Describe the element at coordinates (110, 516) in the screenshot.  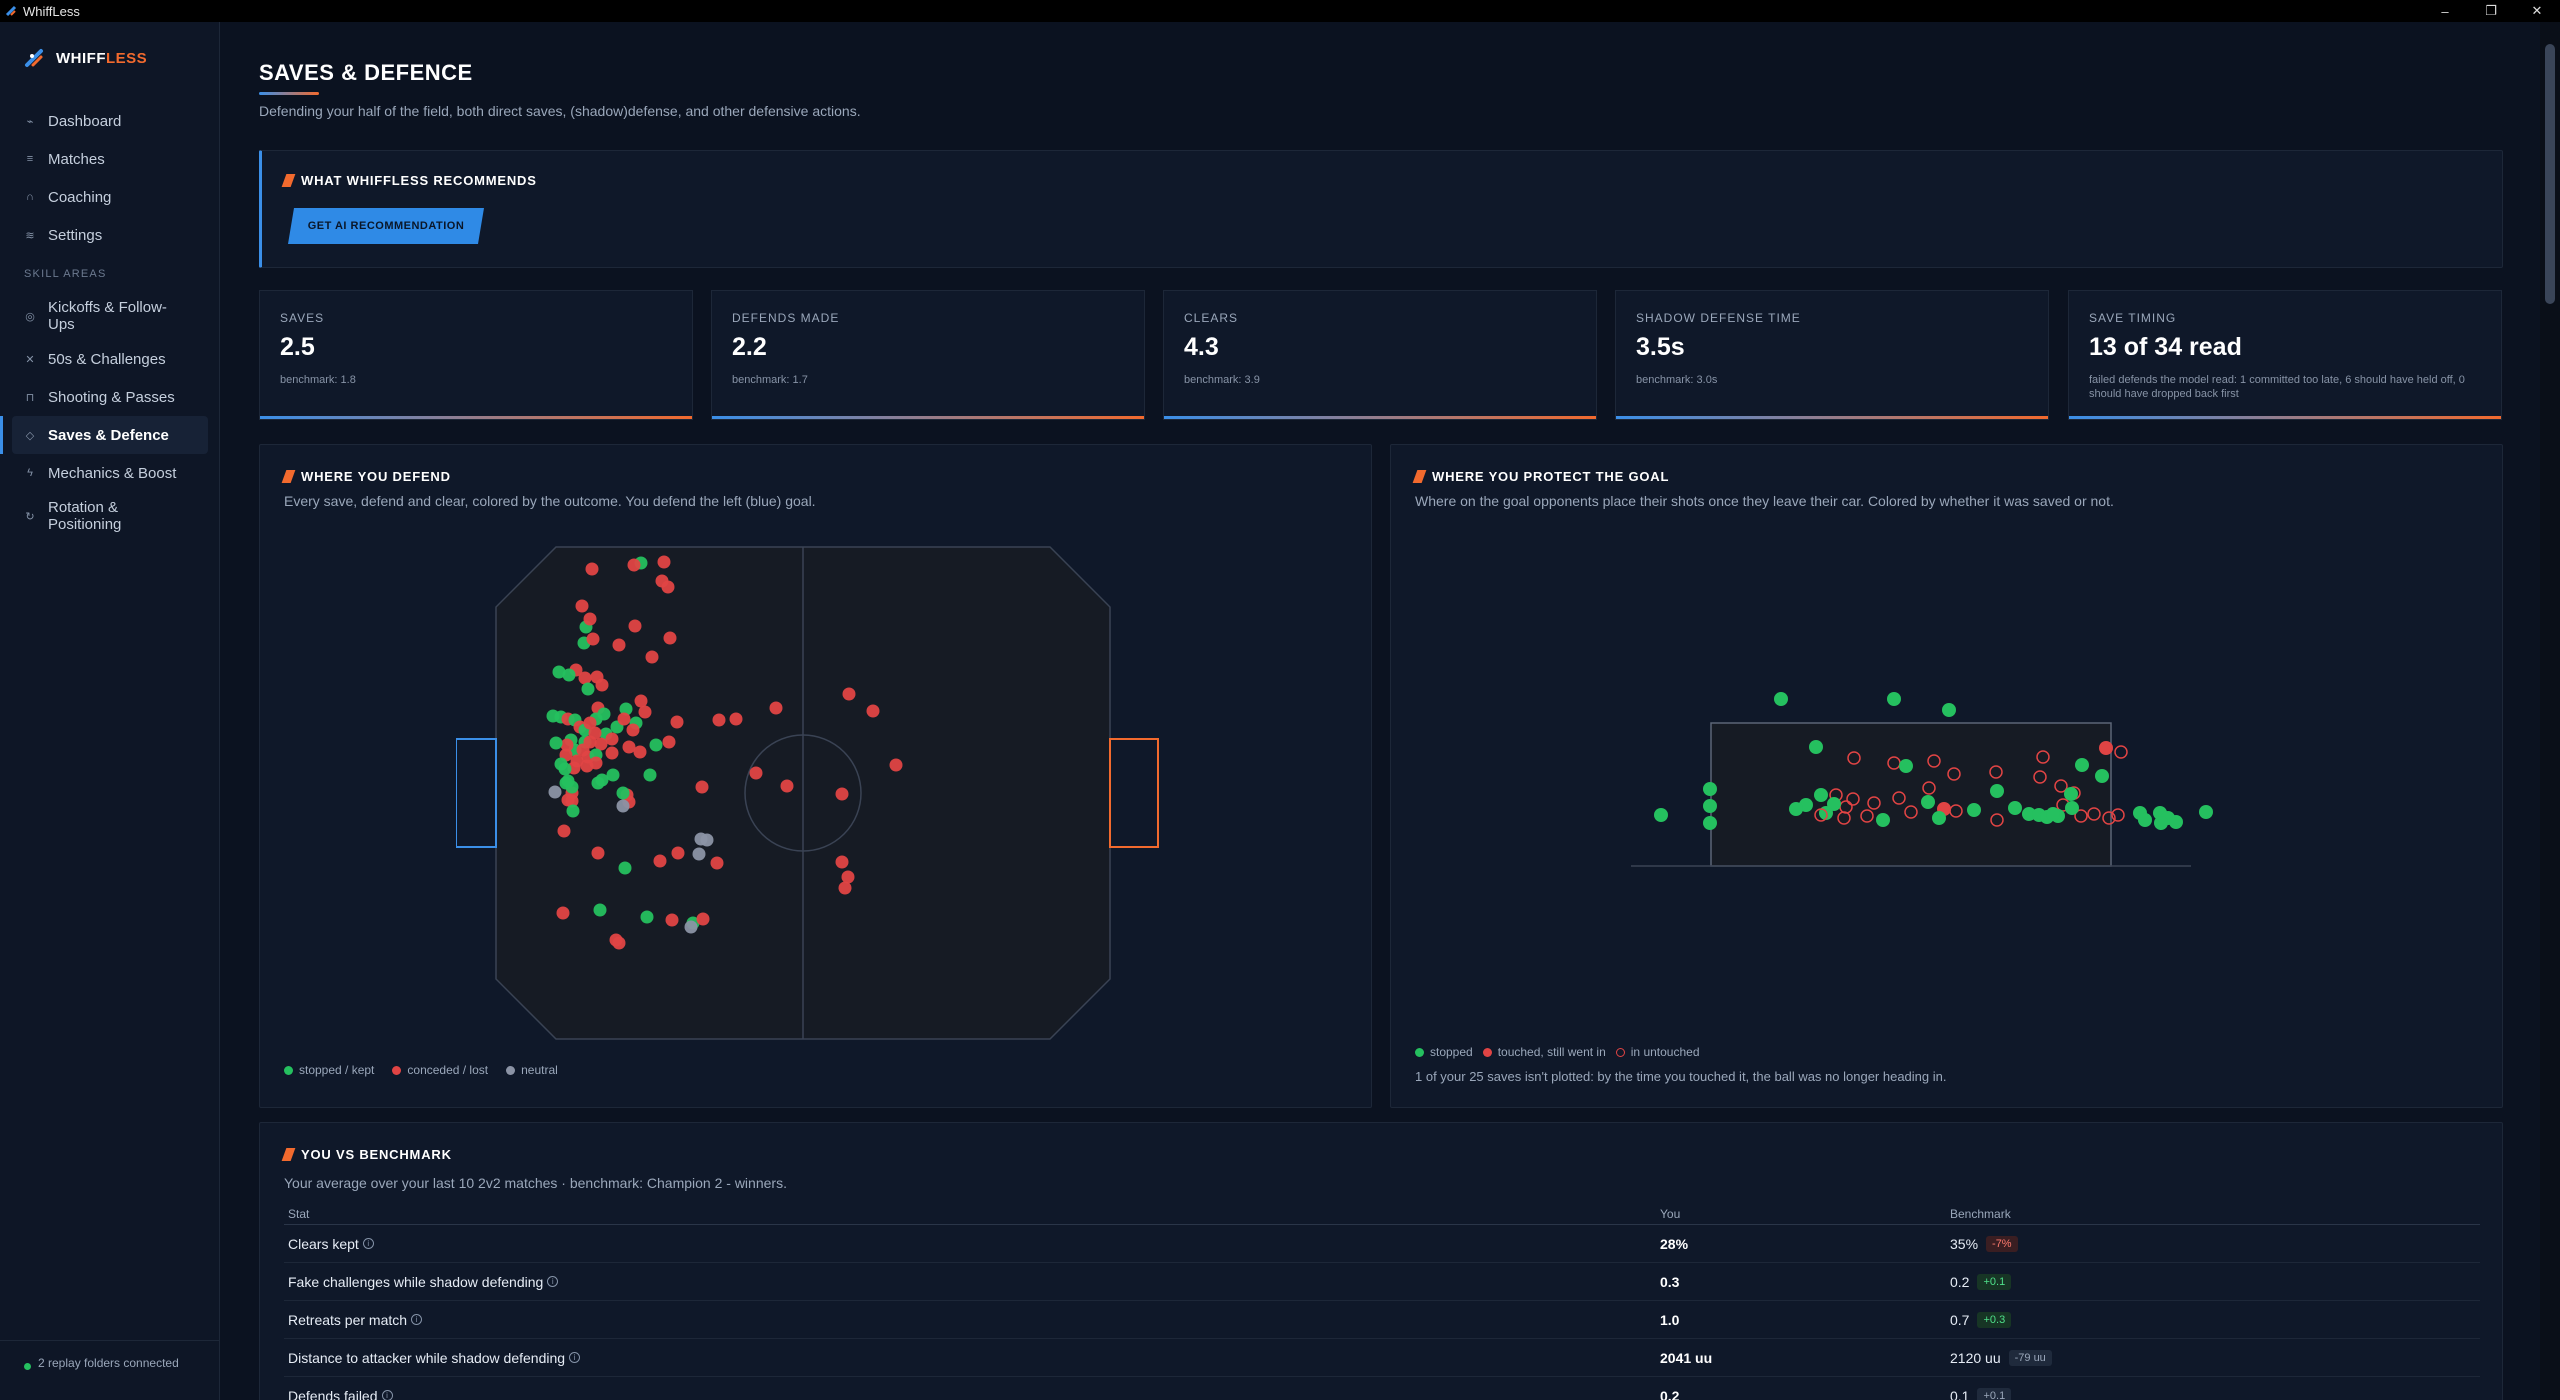
I see `sidebar-item-rotation: ↻ Rotation & Positioning` at that location.